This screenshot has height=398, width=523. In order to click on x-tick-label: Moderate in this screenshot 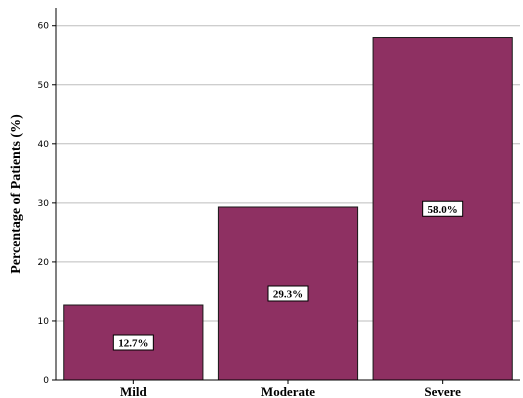, I will do `click(288, 391)`.